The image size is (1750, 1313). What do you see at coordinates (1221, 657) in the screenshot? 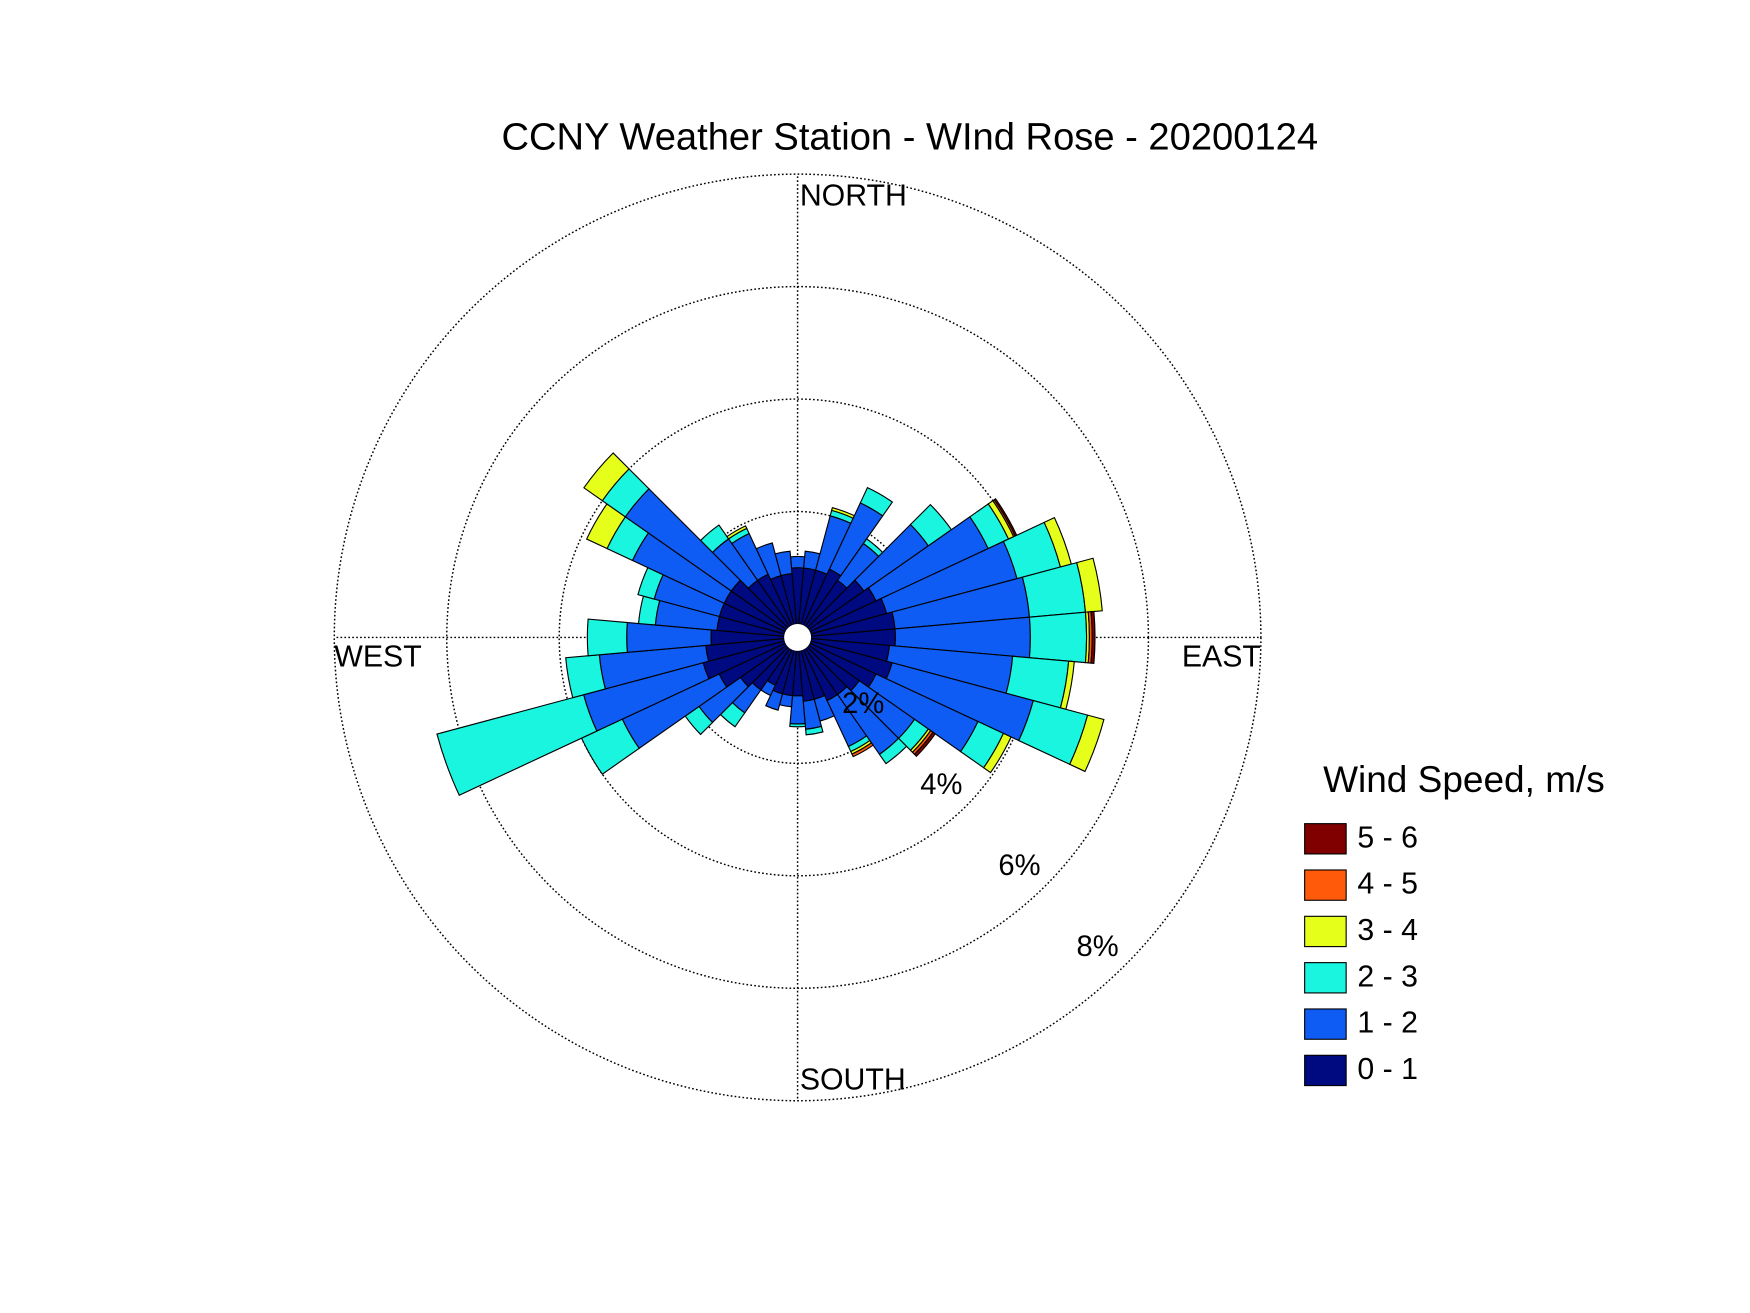
I see `theta-tick-label: EAST` at bounding box center [1221, 657].